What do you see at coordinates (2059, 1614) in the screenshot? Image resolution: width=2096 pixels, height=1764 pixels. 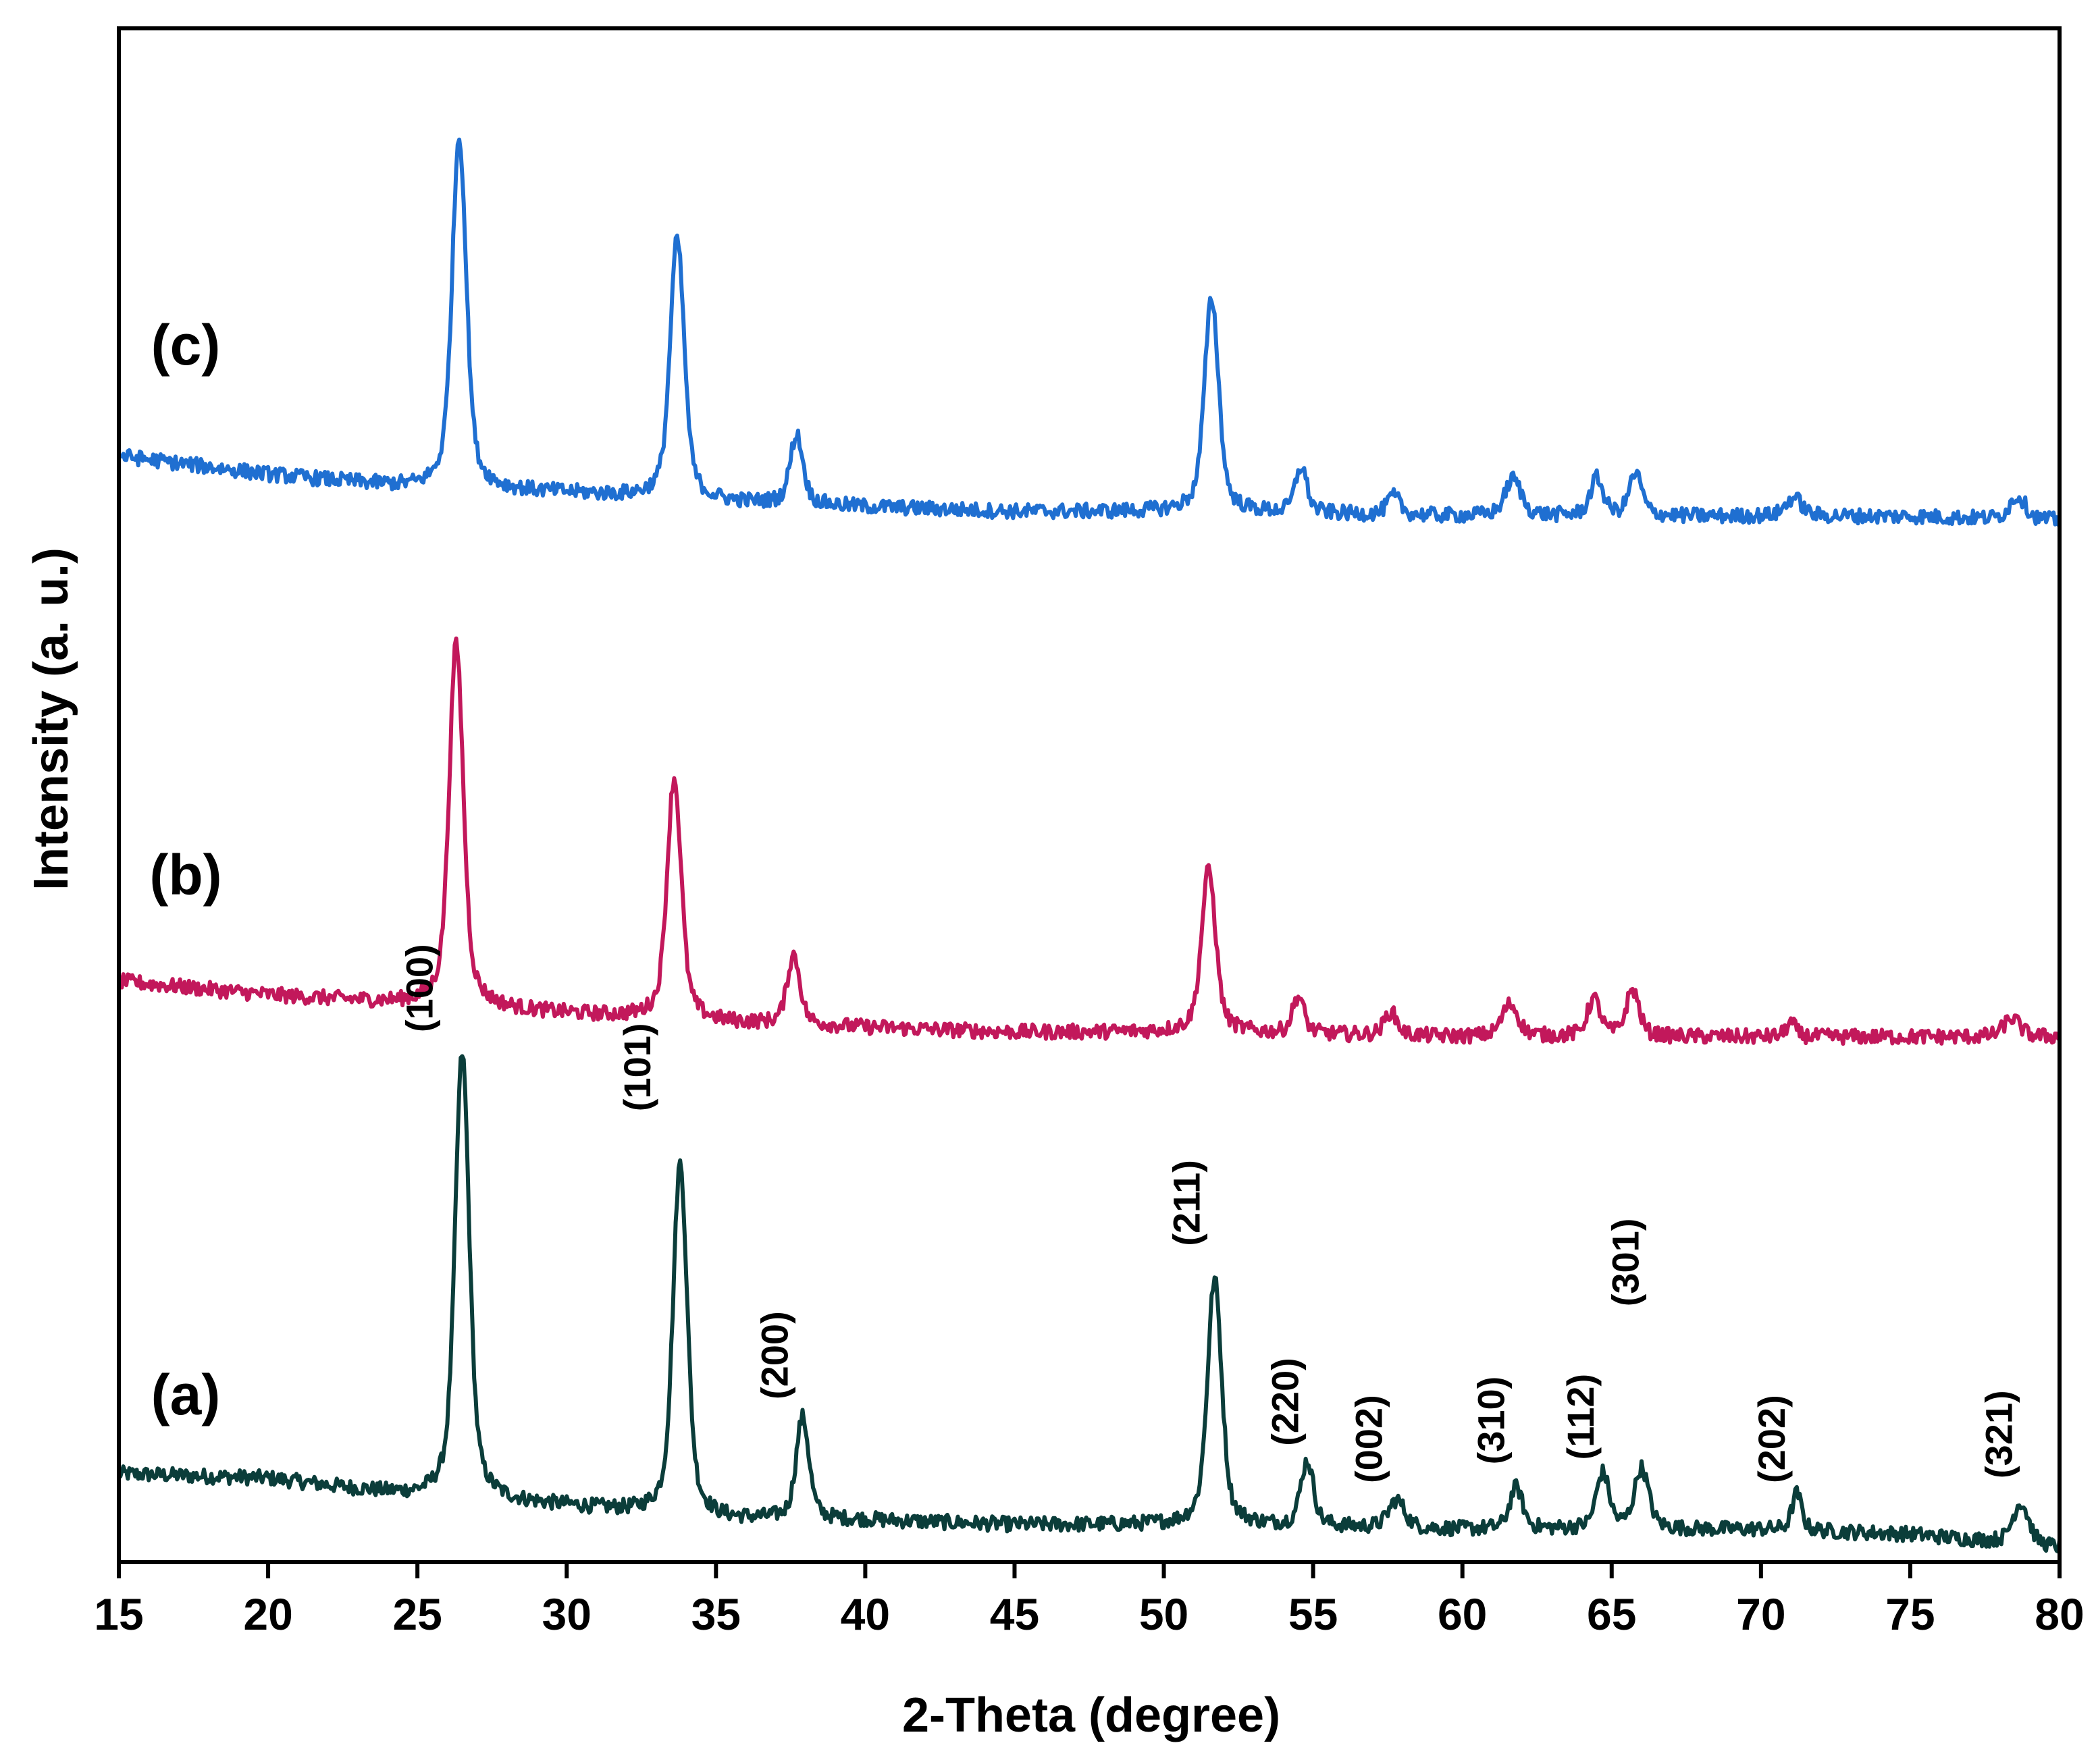 I see `x-tick-label: 80` at bounding box center [2059, 1614].